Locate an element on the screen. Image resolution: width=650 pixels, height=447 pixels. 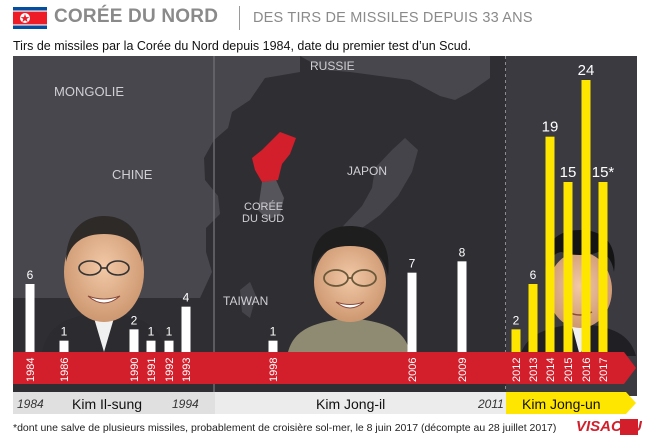
leader-1-name: Kim Il-sung is located at coordinates (107, 404).